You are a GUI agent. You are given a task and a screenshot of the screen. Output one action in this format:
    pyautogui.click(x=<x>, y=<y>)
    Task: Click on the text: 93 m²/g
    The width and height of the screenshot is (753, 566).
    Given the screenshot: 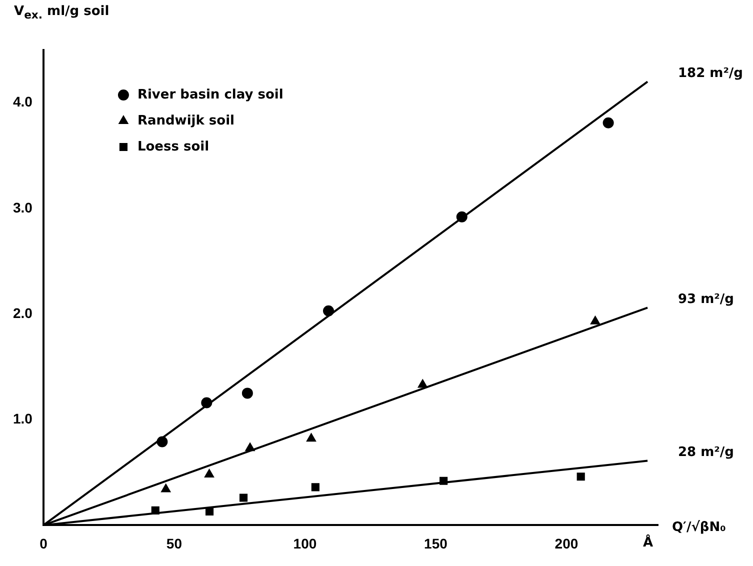 What is the action you would take?
    pyautogui.click(x=706, y=300)
    